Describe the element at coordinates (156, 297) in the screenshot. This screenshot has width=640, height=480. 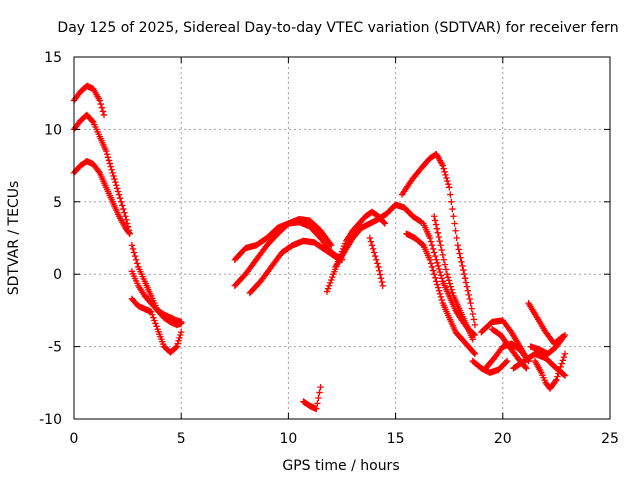
I see `series-arc5` at that location.